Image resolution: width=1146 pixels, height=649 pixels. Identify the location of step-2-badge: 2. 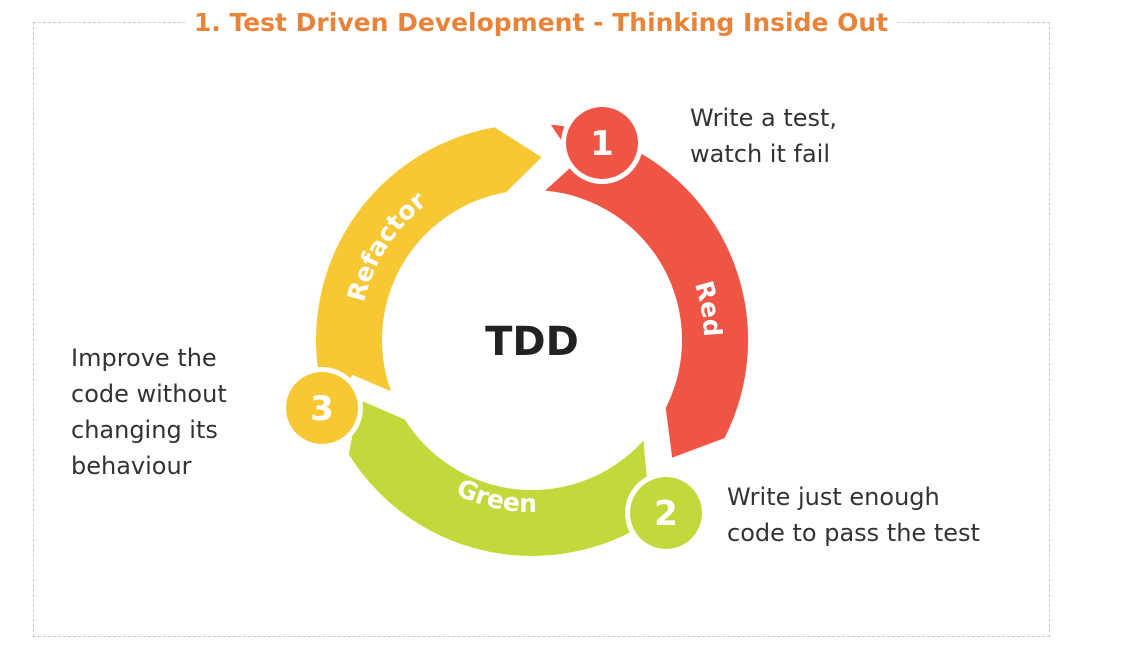
(666, 513).